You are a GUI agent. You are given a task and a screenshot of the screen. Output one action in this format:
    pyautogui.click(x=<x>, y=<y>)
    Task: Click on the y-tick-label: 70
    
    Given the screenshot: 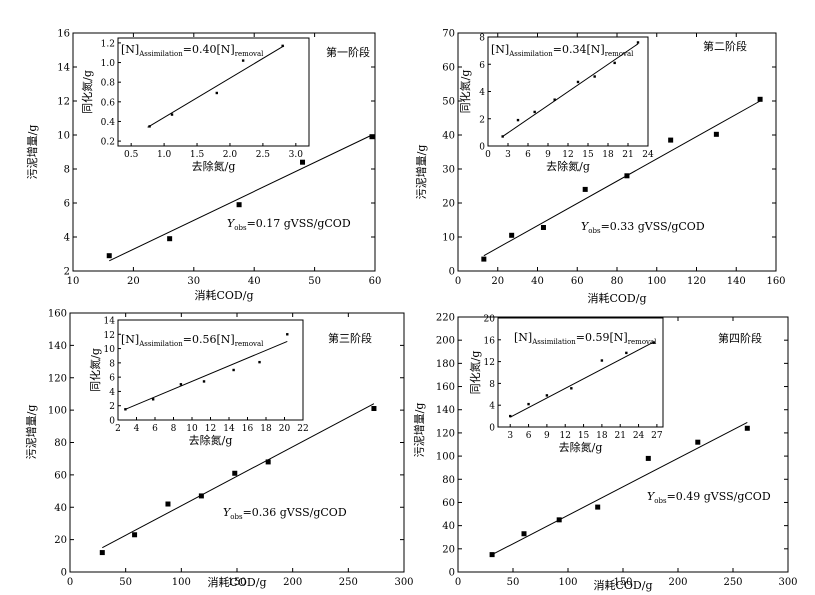 What is the action you would take?
    pyautogui.click(x=448, y=34)
    